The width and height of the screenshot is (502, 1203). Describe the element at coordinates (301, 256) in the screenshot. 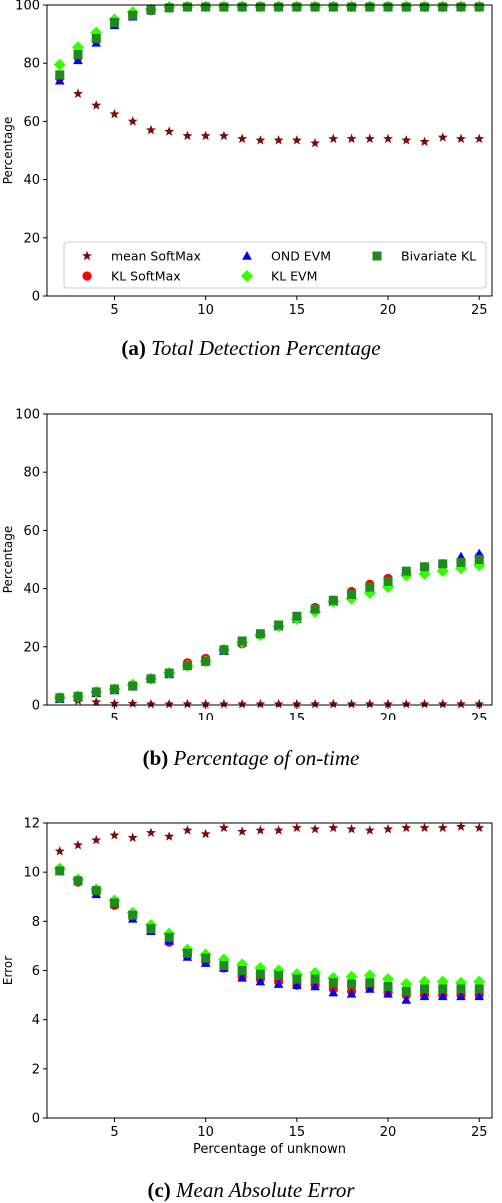

I see `legend-label-ond-evm: OND EVM` at that location.